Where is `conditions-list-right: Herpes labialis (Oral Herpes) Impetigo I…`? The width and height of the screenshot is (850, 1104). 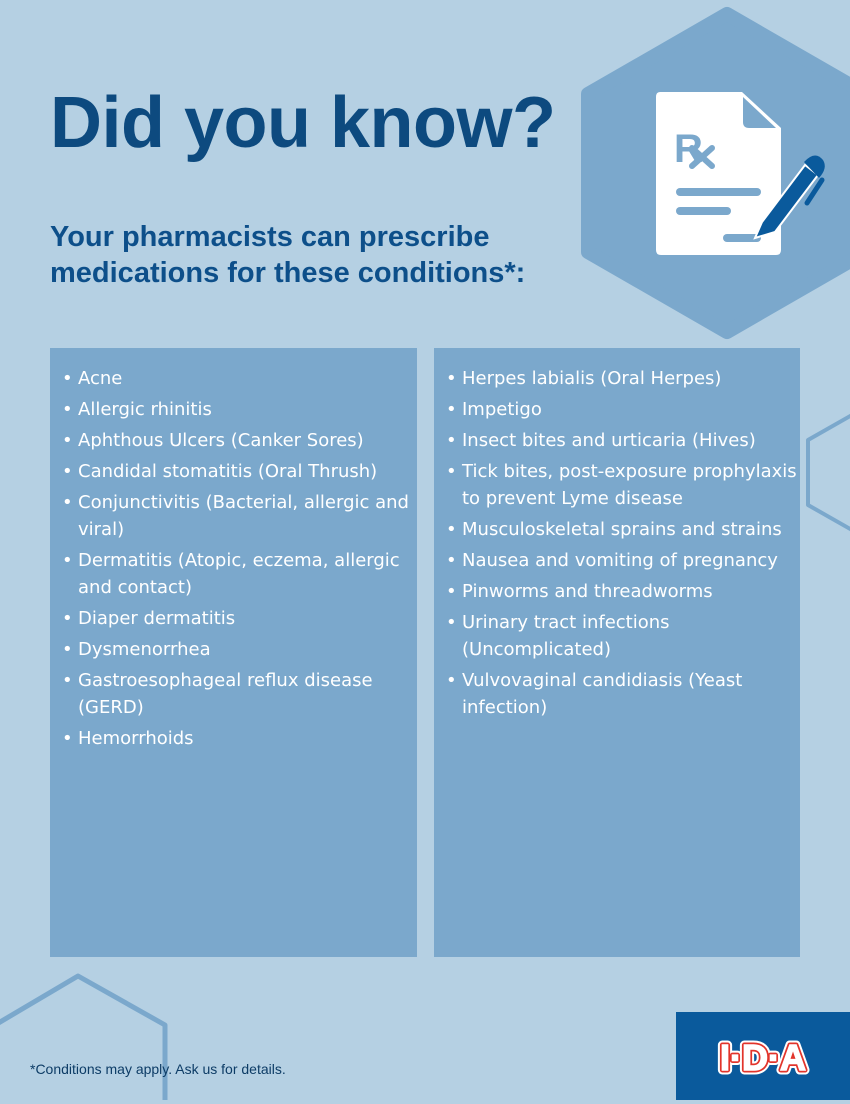 conditions-list-right: Herpes labialis (Oral Herpes) Impetigo I… is located at coordinates (623, 543).